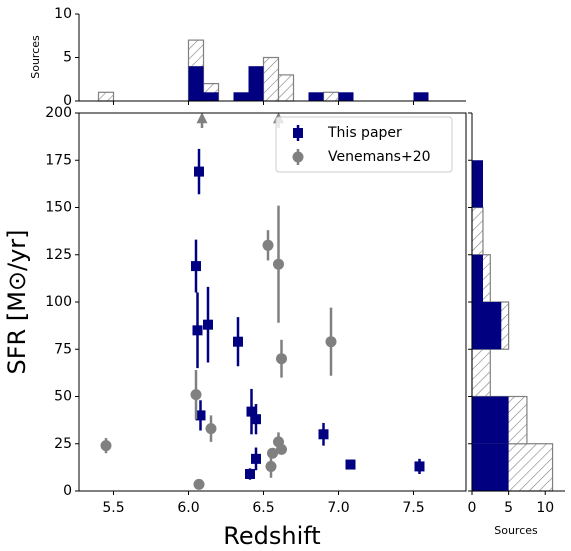  Describe the element at coordinates (58, 255) in the screenshot. I see `y-tick-label: 125` at that location.